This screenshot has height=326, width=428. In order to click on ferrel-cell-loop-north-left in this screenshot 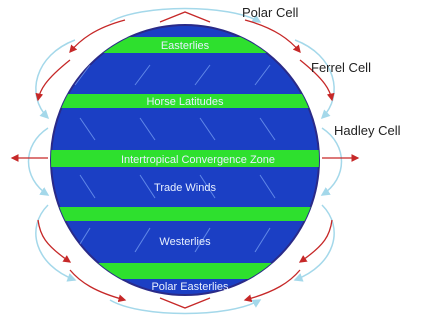, I will do `click(55, 79)`.